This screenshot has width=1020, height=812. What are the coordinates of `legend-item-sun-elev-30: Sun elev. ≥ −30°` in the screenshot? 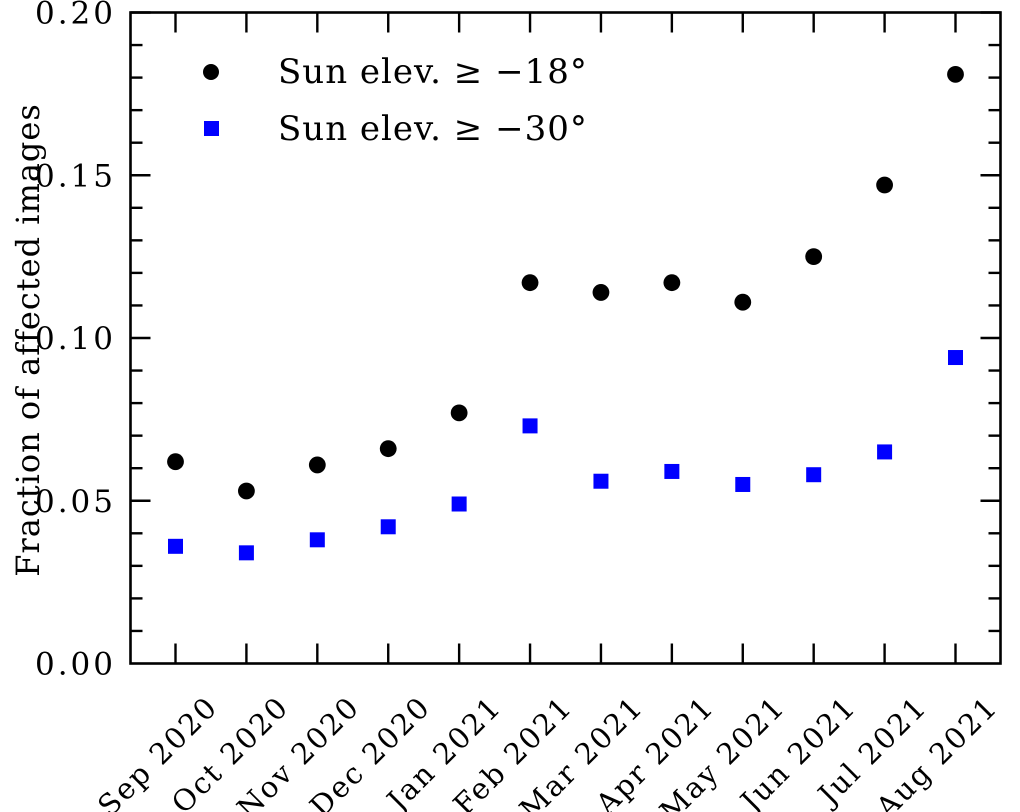 It's located at (389, 128).